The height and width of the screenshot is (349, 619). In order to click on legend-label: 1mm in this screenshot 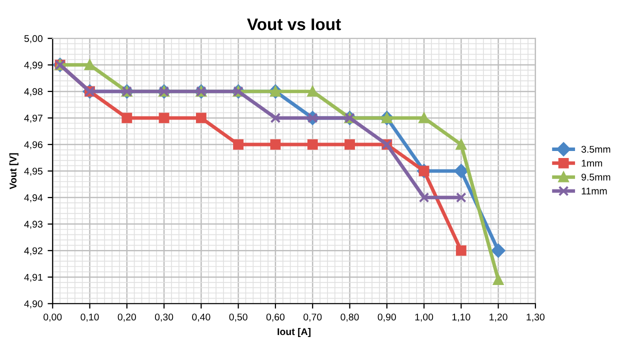, I will do `click(592, 163)`.